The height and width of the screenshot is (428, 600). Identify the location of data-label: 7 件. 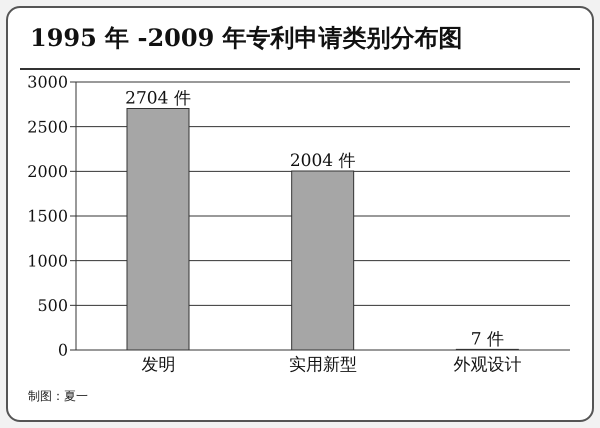
(487, 339).